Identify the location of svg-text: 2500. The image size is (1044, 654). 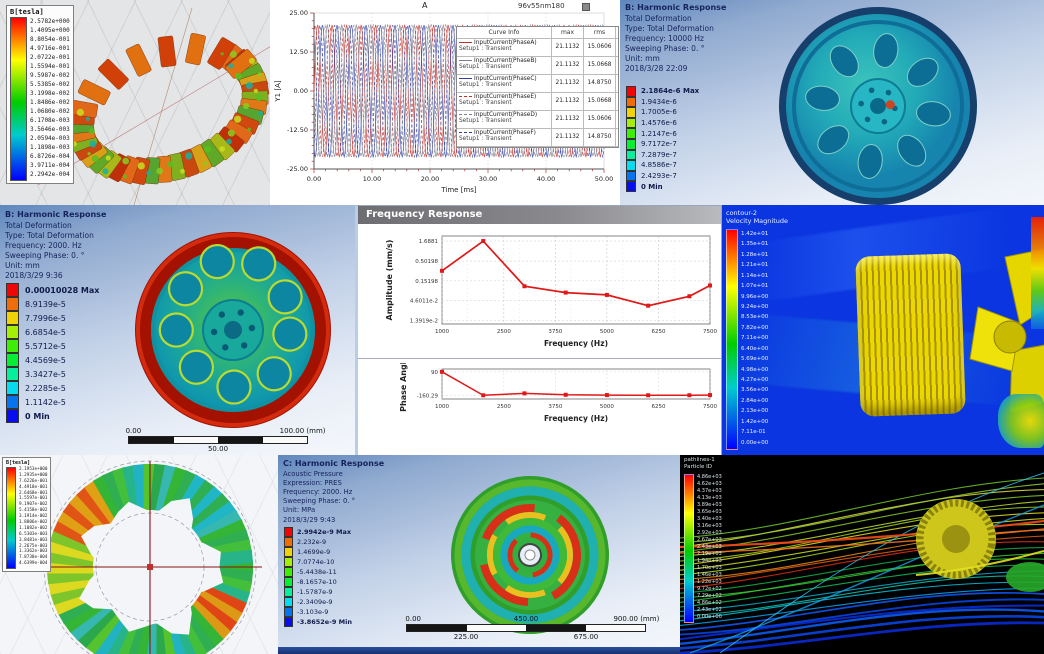
(504, 407).